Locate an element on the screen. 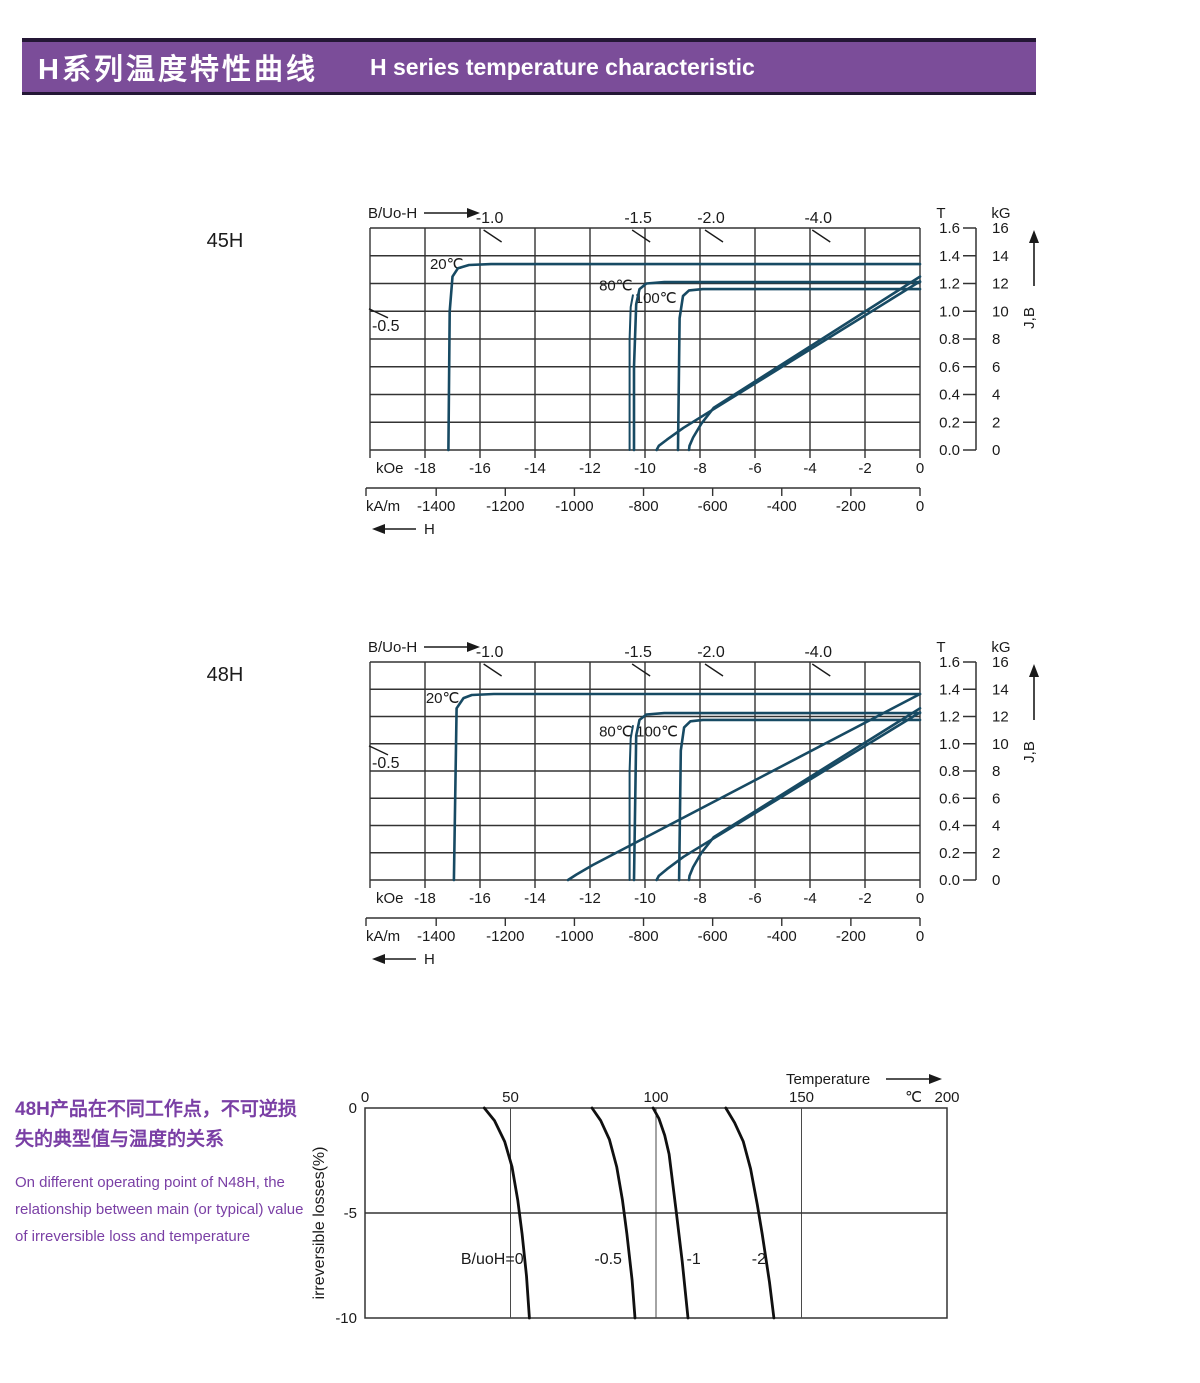 The image size is (1200, 1383). grade-label: 48H is located at coordinates (225, 675).